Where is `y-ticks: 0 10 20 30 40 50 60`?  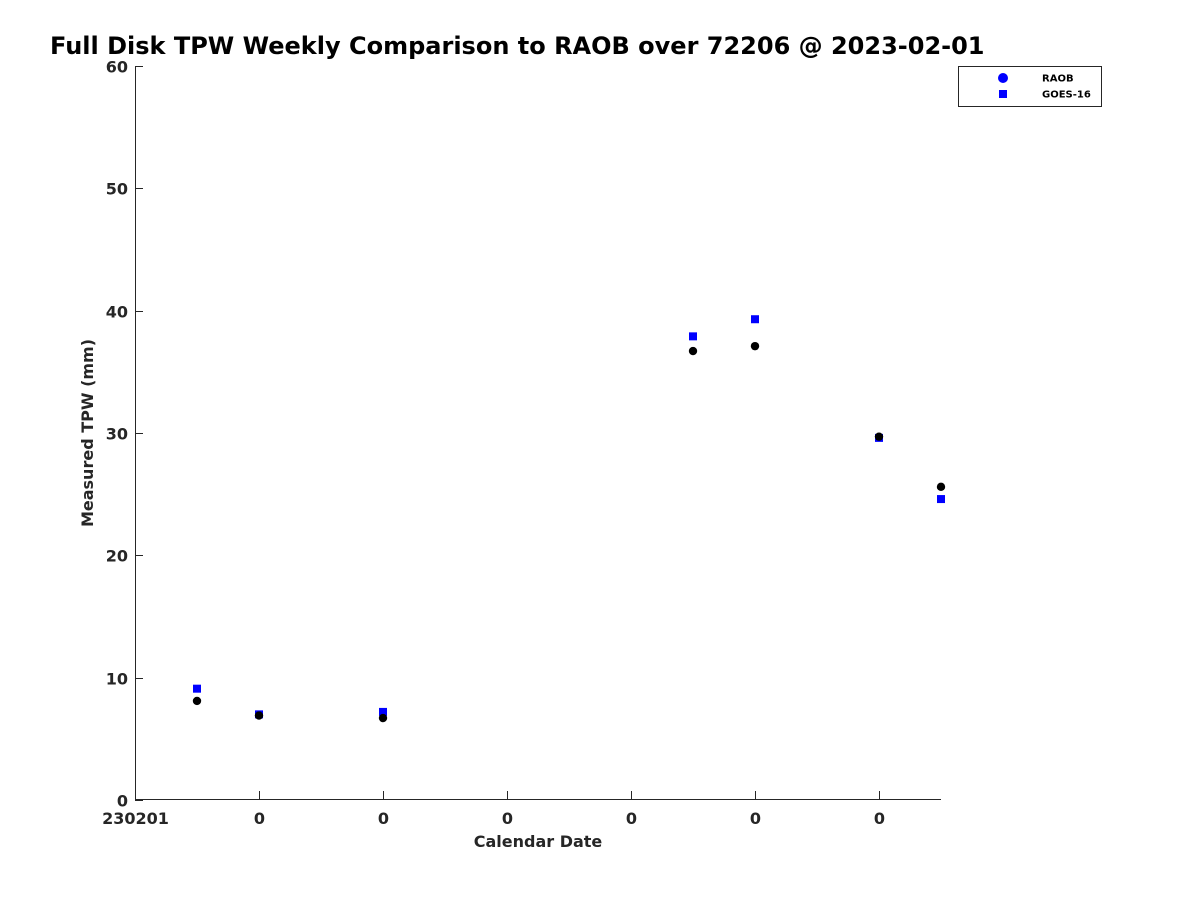 y-ticks: 0 10 20 30 40 50 60 is located at coordinates (124, 434).